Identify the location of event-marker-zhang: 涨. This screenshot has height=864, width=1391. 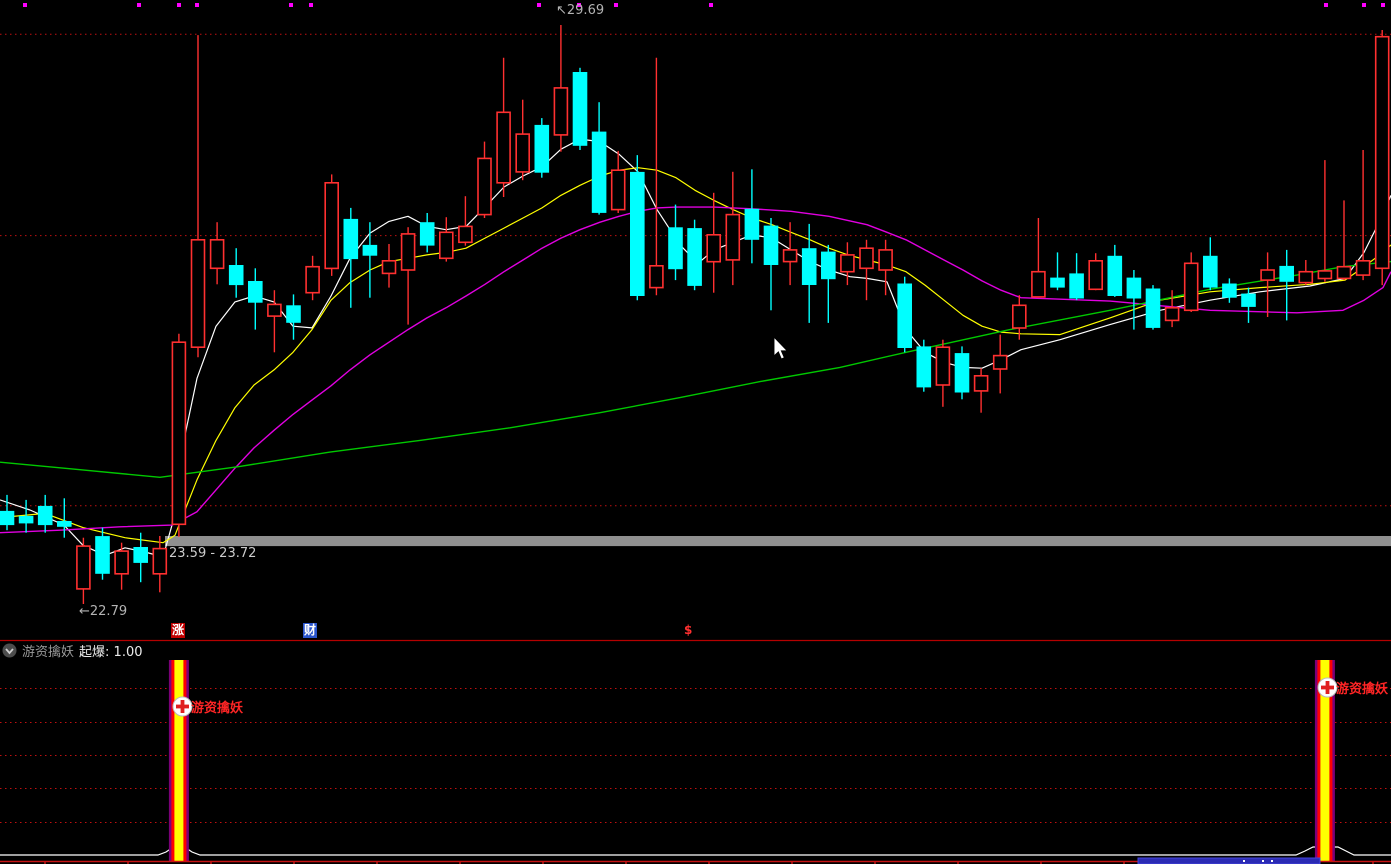
(178, 630).